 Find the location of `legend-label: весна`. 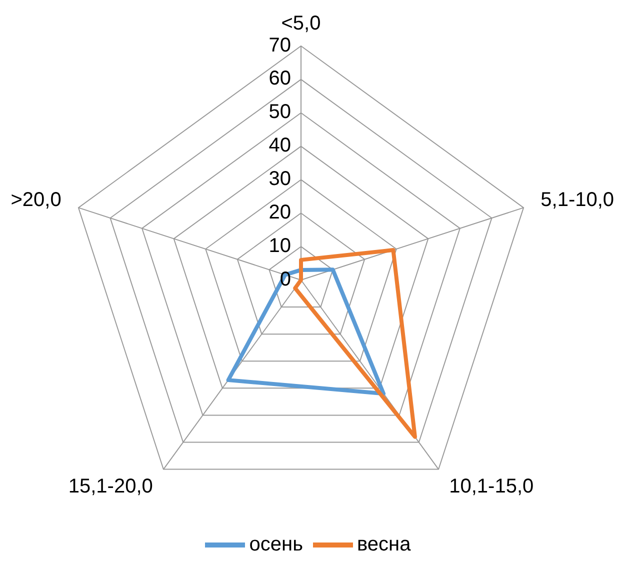

legend-label: весна is located at coordinates (384, 544).